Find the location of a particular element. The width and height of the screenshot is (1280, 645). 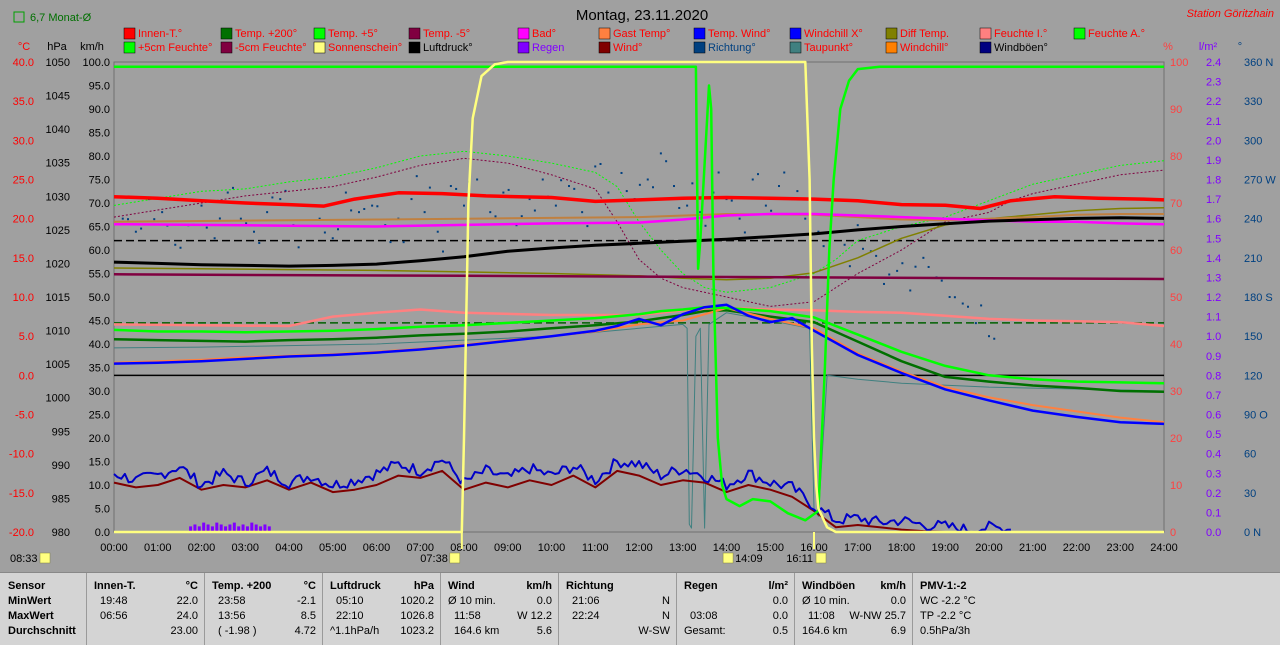

legend-item-wind: Wind° is located at coordinates (620, 47).